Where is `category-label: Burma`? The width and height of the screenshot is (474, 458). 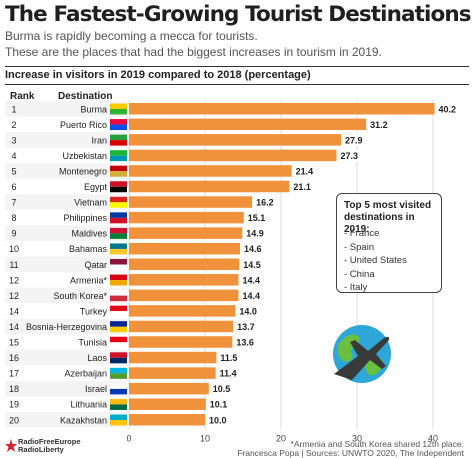
category-label: Burma is located at coordinates (93, 109).